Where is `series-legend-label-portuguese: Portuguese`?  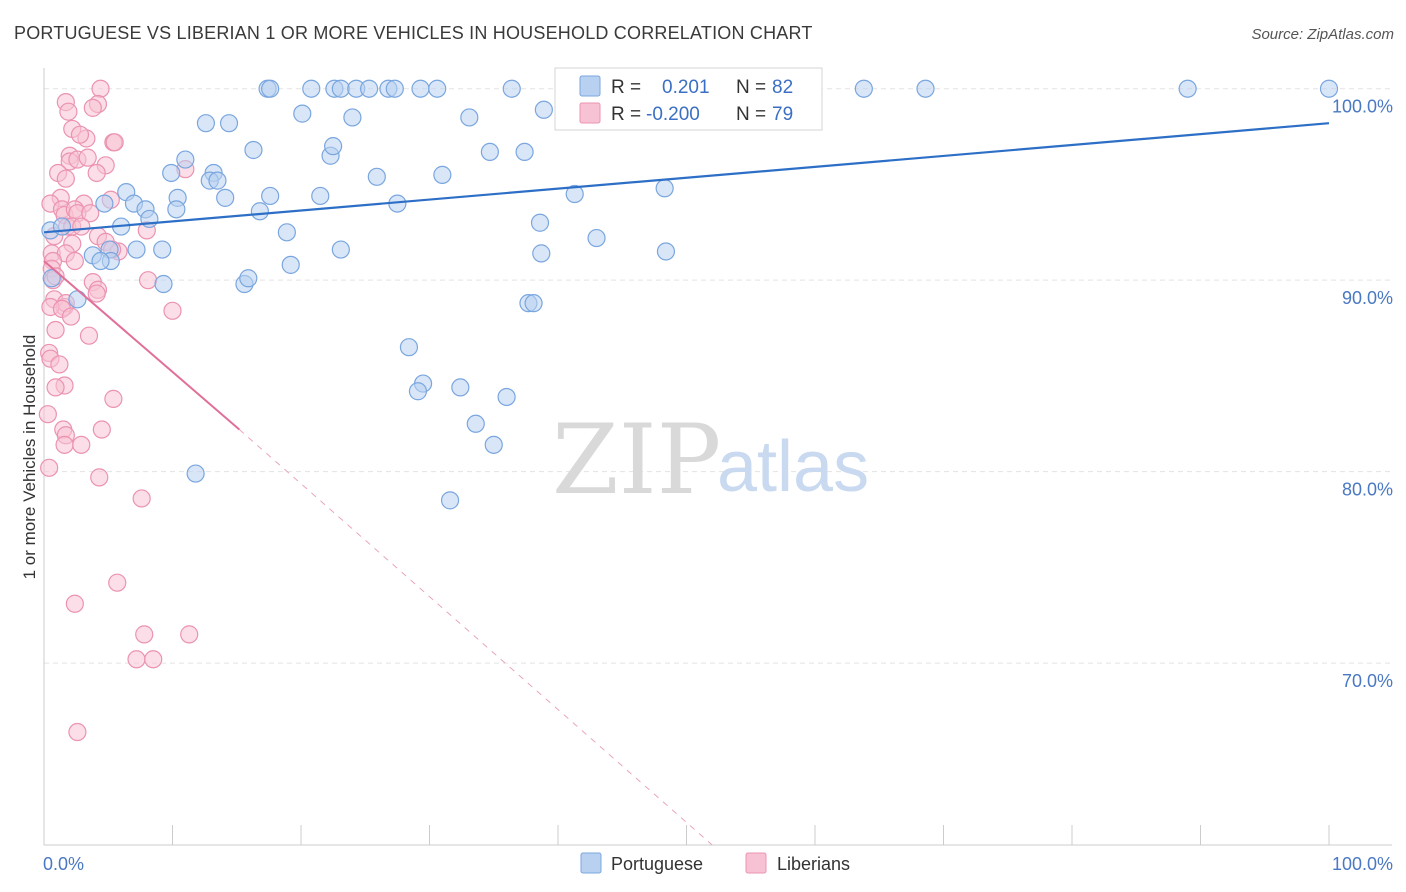 series-legend-label-portuguese: Portuguese is located at coordinates (657, 864).